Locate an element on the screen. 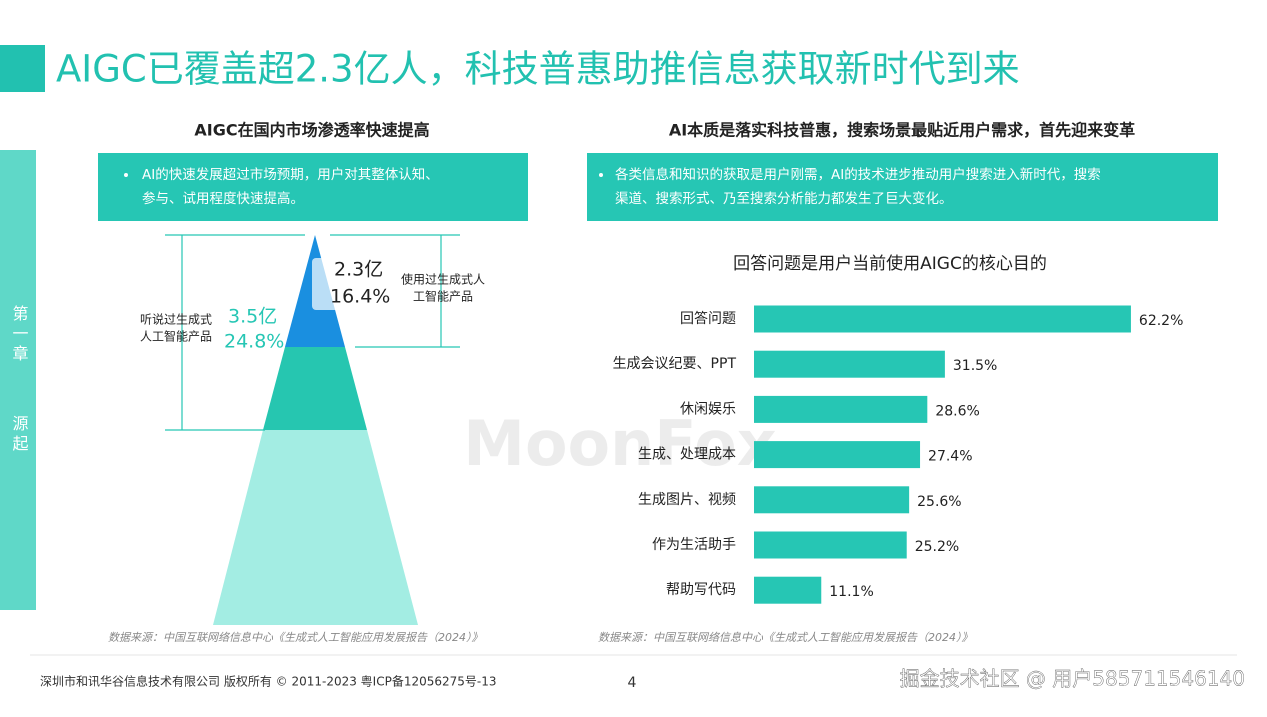 The width and height of the screenshot is (1267, 717). pyramid-middle is located at coordinates (315, 388).